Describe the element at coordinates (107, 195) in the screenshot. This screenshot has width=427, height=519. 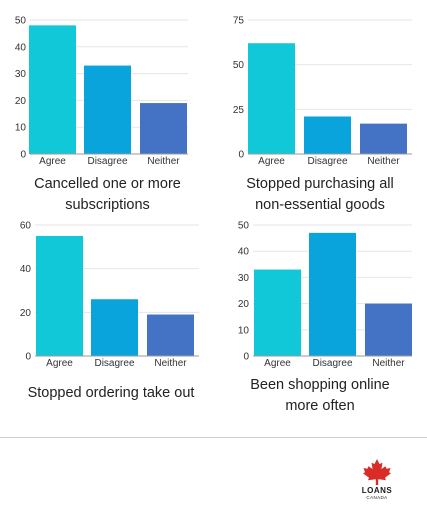
I see `caption-cancelled-subscriptions: Cancelled one or more subscriptions` at that location.